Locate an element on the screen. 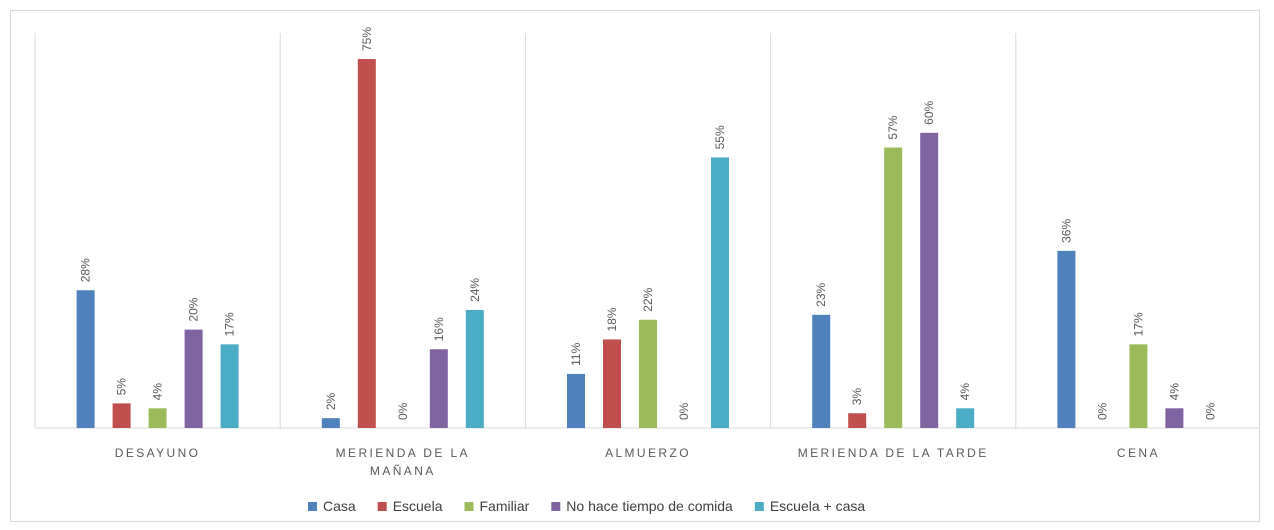 This screenshot has height=530, width=1274. legend-label: Escuela + casa is located at coordinates (818, 506).